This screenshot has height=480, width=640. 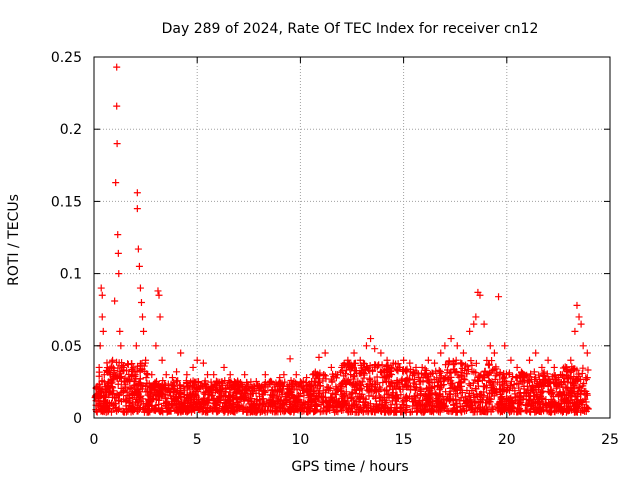 I want to click on y-tick-label: 0.05, so click(x=66, y=347).